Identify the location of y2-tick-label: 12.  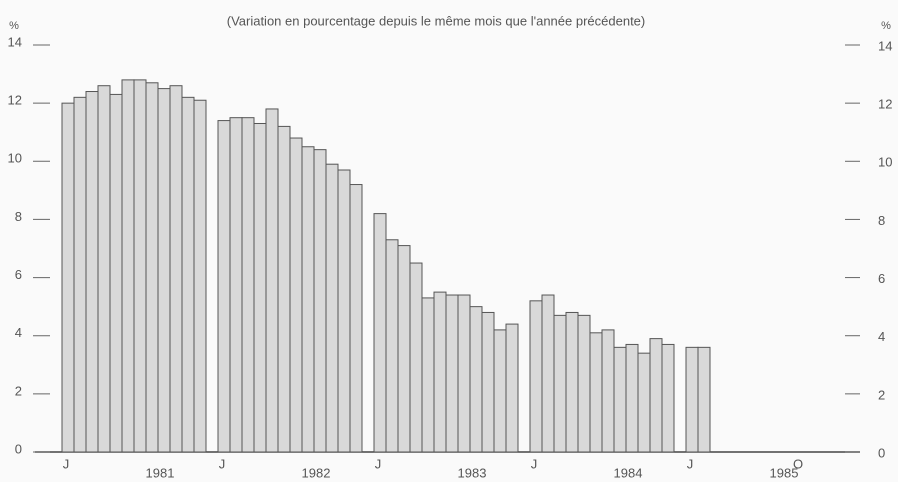
(885, 104).